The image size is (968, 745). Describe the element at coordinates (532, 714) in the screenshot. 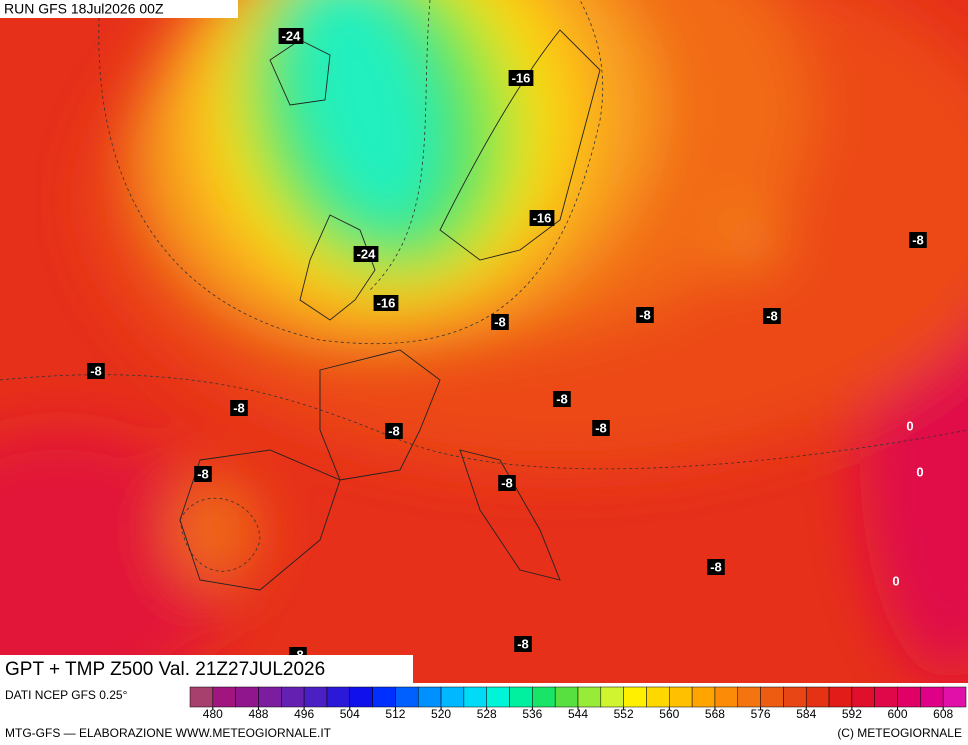

I see `colorbar-tick-label: 536` at that location.